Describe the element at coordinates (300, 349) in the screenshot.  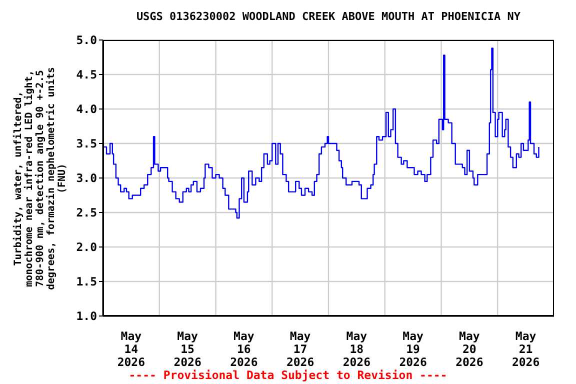
I see `x-tick-label: May 17 2026` at that location.